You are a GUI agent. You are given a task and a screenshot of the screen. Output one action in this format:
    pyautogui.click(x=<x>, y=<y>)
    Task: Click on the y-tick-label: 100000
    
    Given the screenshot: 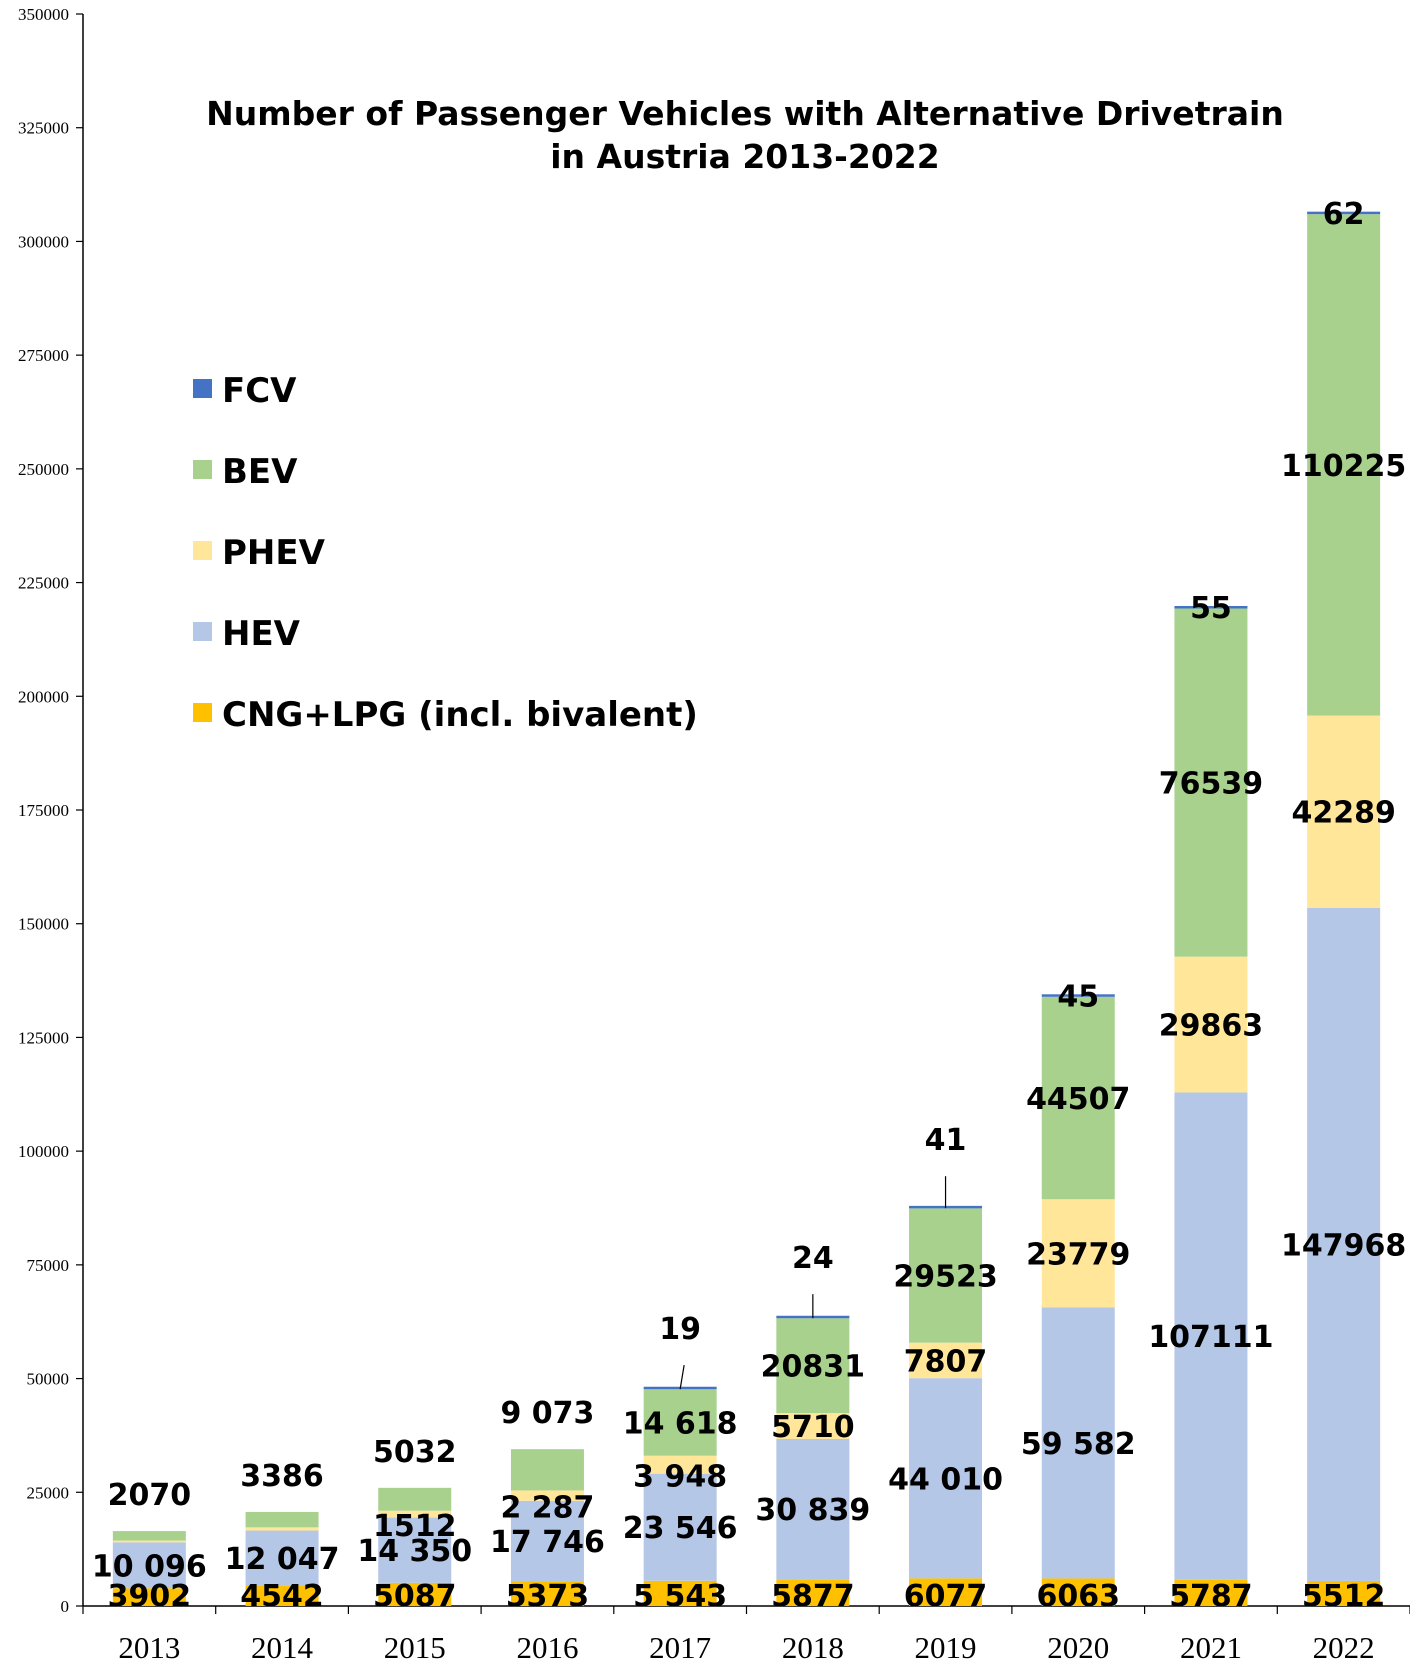 What is the action you would take?
    pyautogui.click(x=43, y=1151)
    